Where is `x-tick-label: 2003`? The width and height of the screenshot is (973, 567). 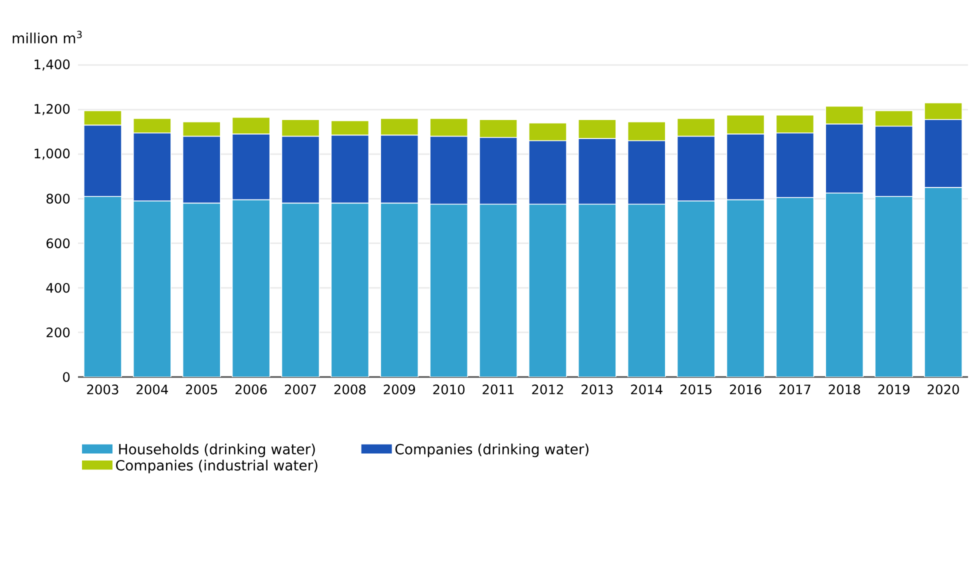
x-tick-label: 2003 is located at coordinates (102, 389).